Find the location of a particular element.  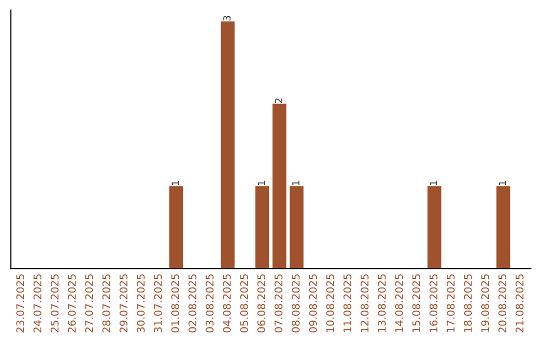

x-tick-label: 12.08.2025 is located at coordinates (364, 303).